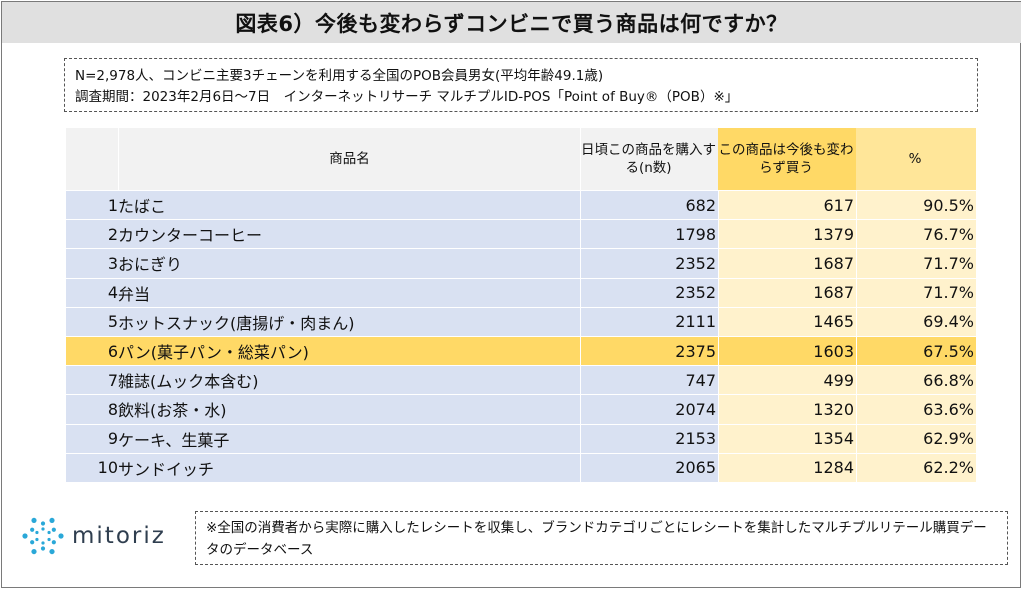 This screenshot has width=1024, height=591. Describe the element at coordinates (649, 380) in the screenshot. I see `n-cell: 747` at that location.